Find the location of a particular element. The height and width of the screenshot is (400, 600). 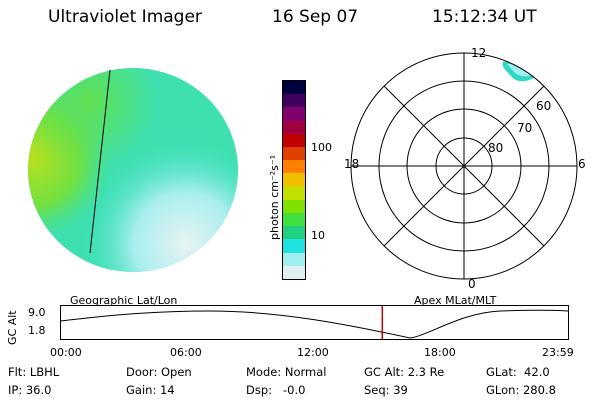

timeline-ytick-1-8: 1.8 is located at coordinates (37, 330).